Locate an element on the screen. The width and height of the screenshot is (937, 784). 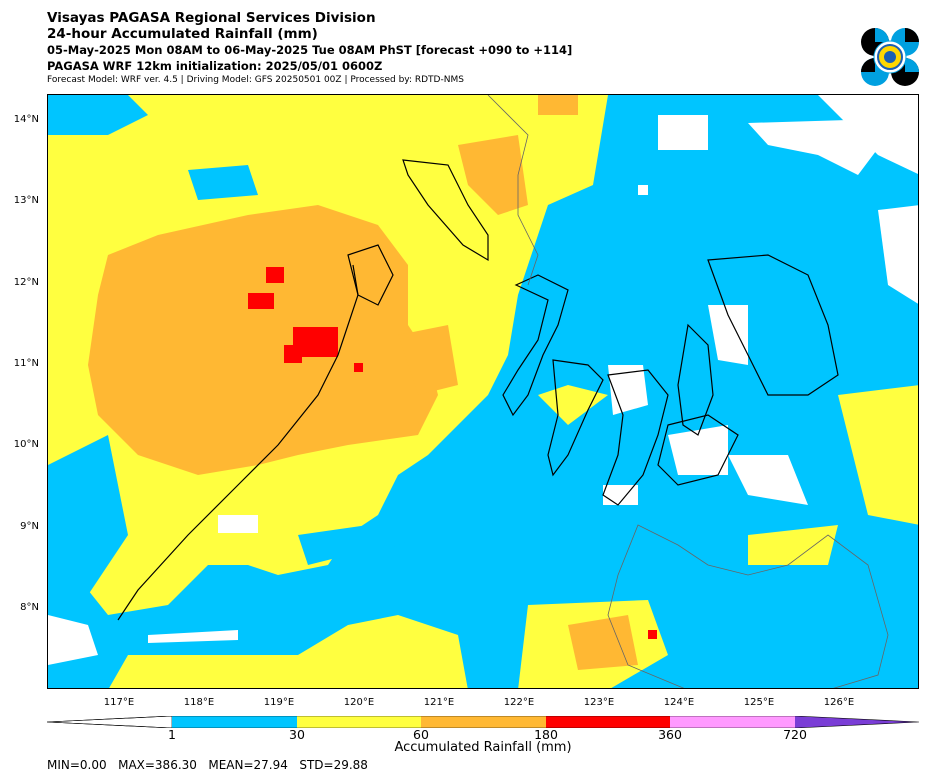
coastline-mindoro is located at coordinates (445, 210).